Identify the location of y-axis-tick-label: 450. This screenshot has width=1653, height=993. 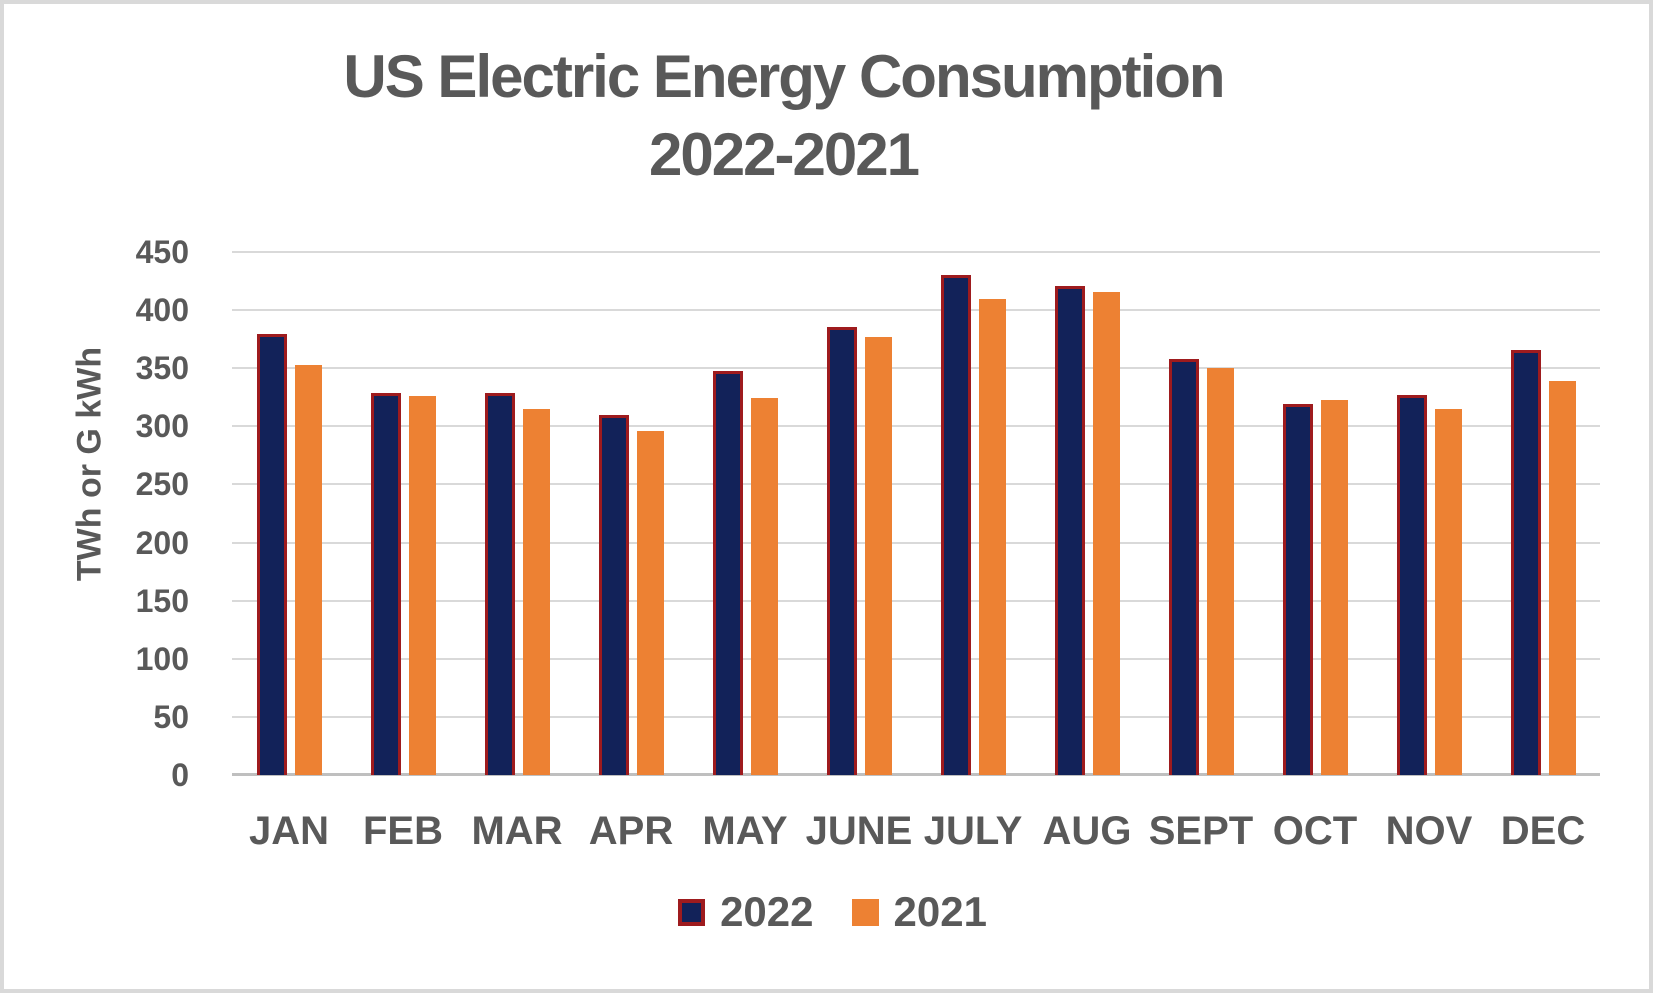
(162, 252).